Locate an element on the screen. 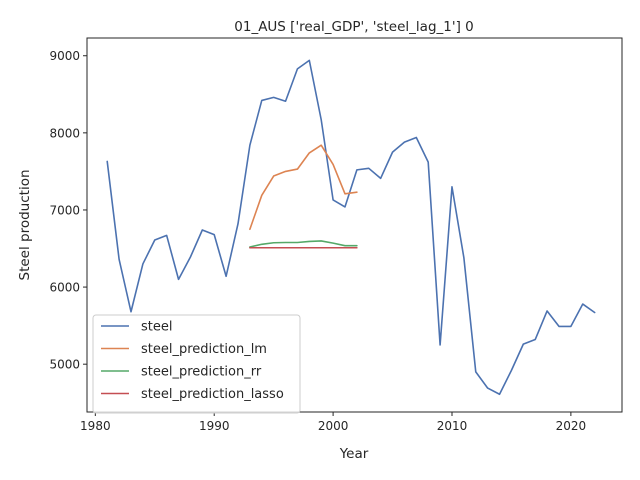 The width and height of the screenshot is (640, 480). legend-entry-label: steel_prediction_rr is located at coordinates (201, 372).